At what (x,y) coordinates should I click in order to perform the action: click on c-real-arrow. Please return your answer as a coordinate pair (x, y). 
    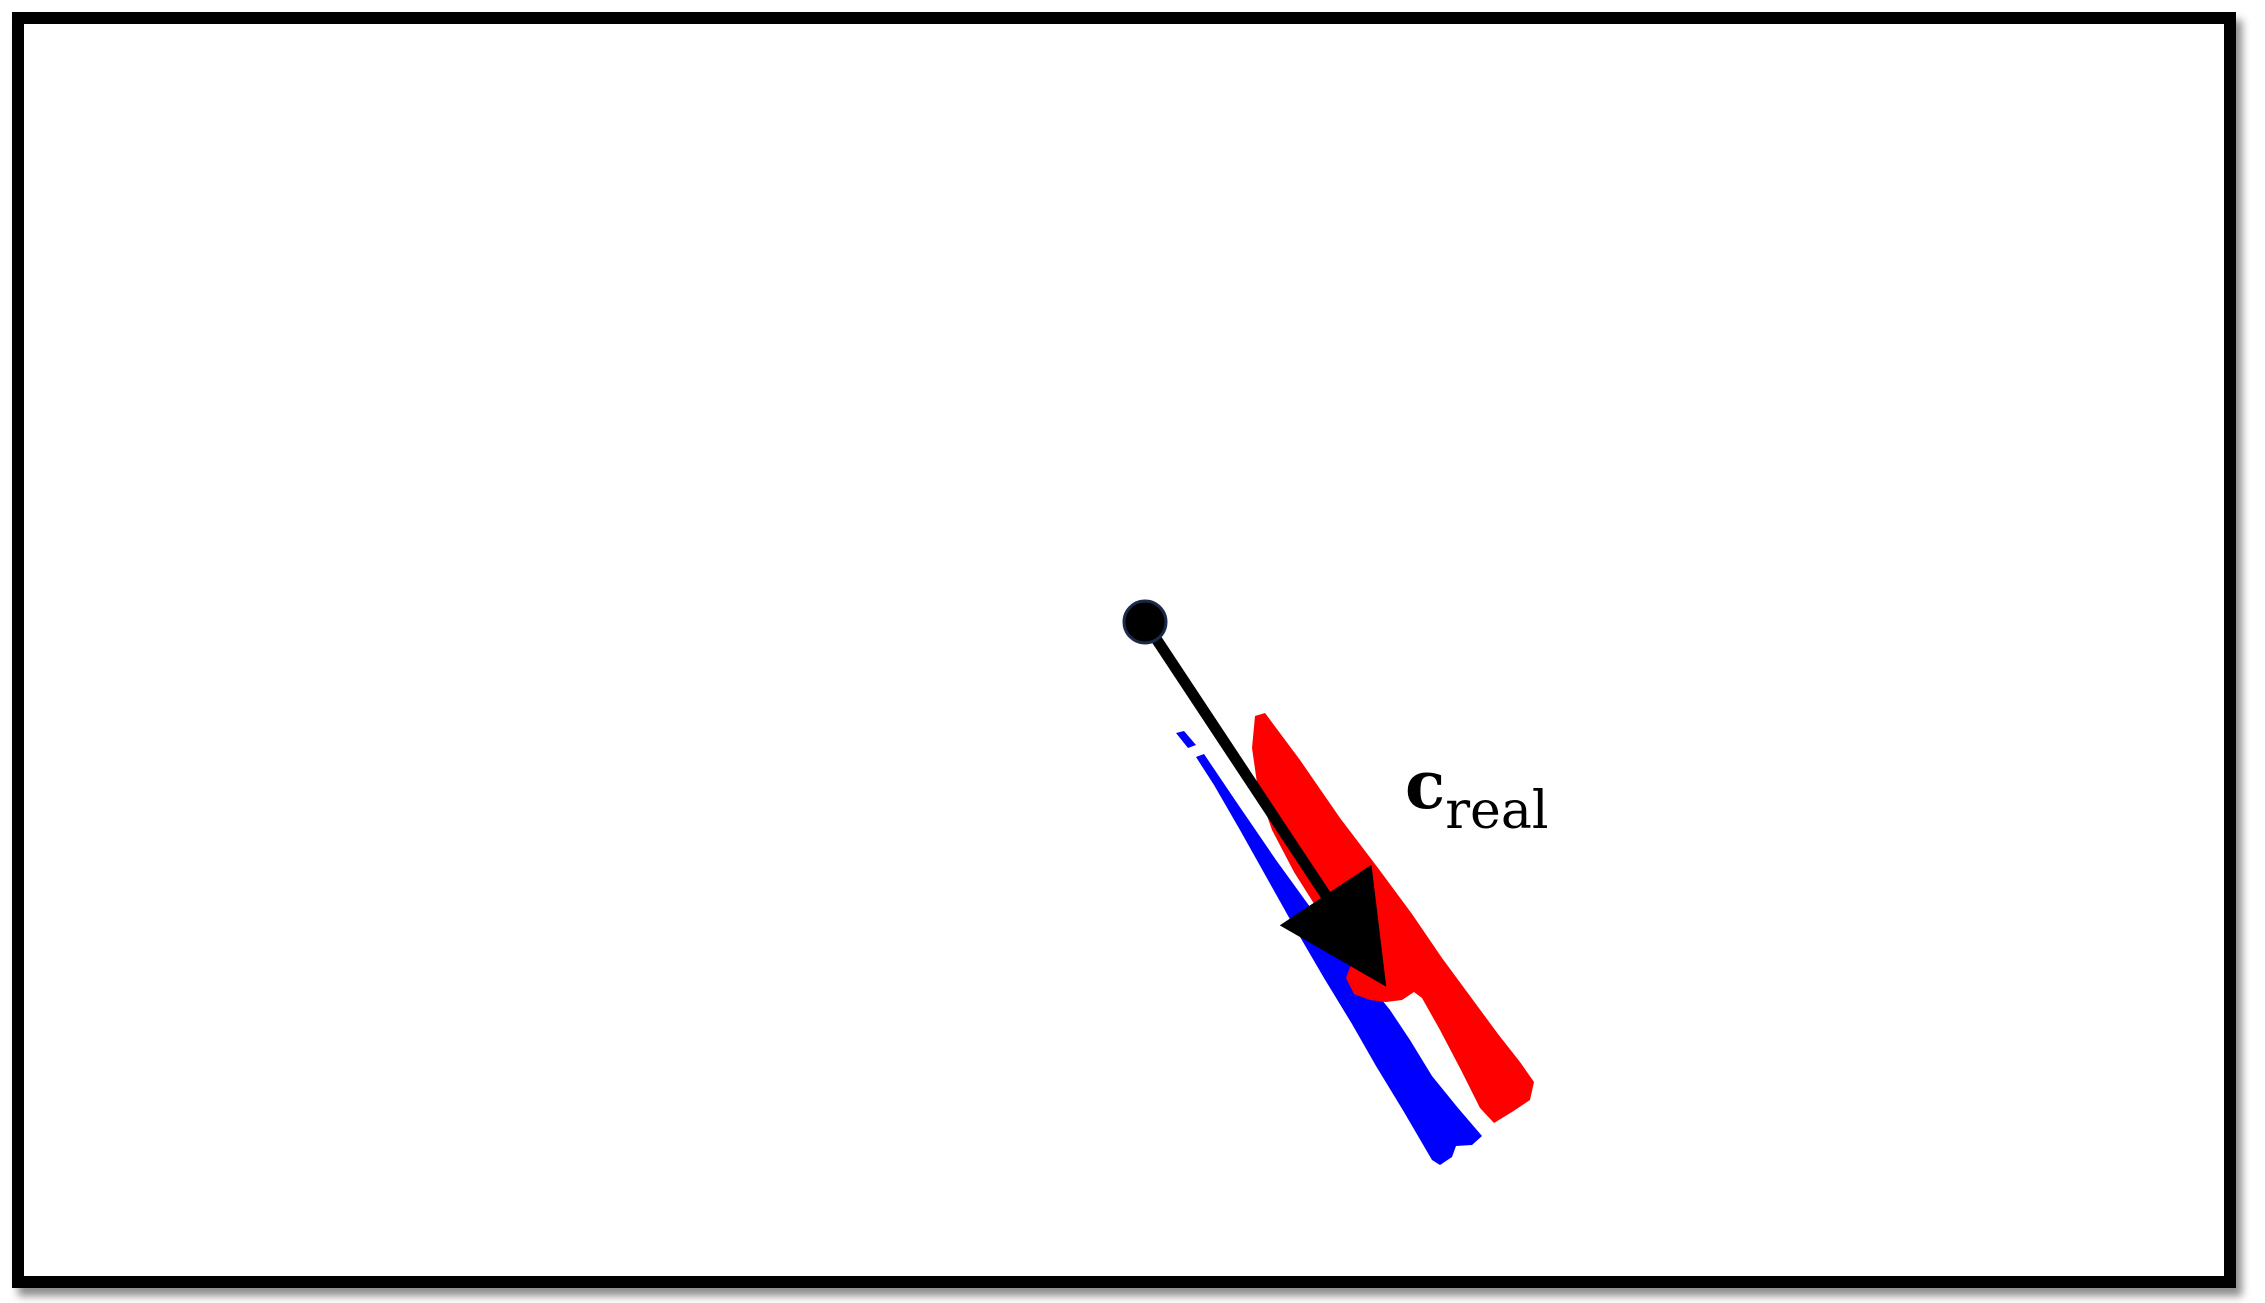
    Looking at the image, I should click on (1263, 801).